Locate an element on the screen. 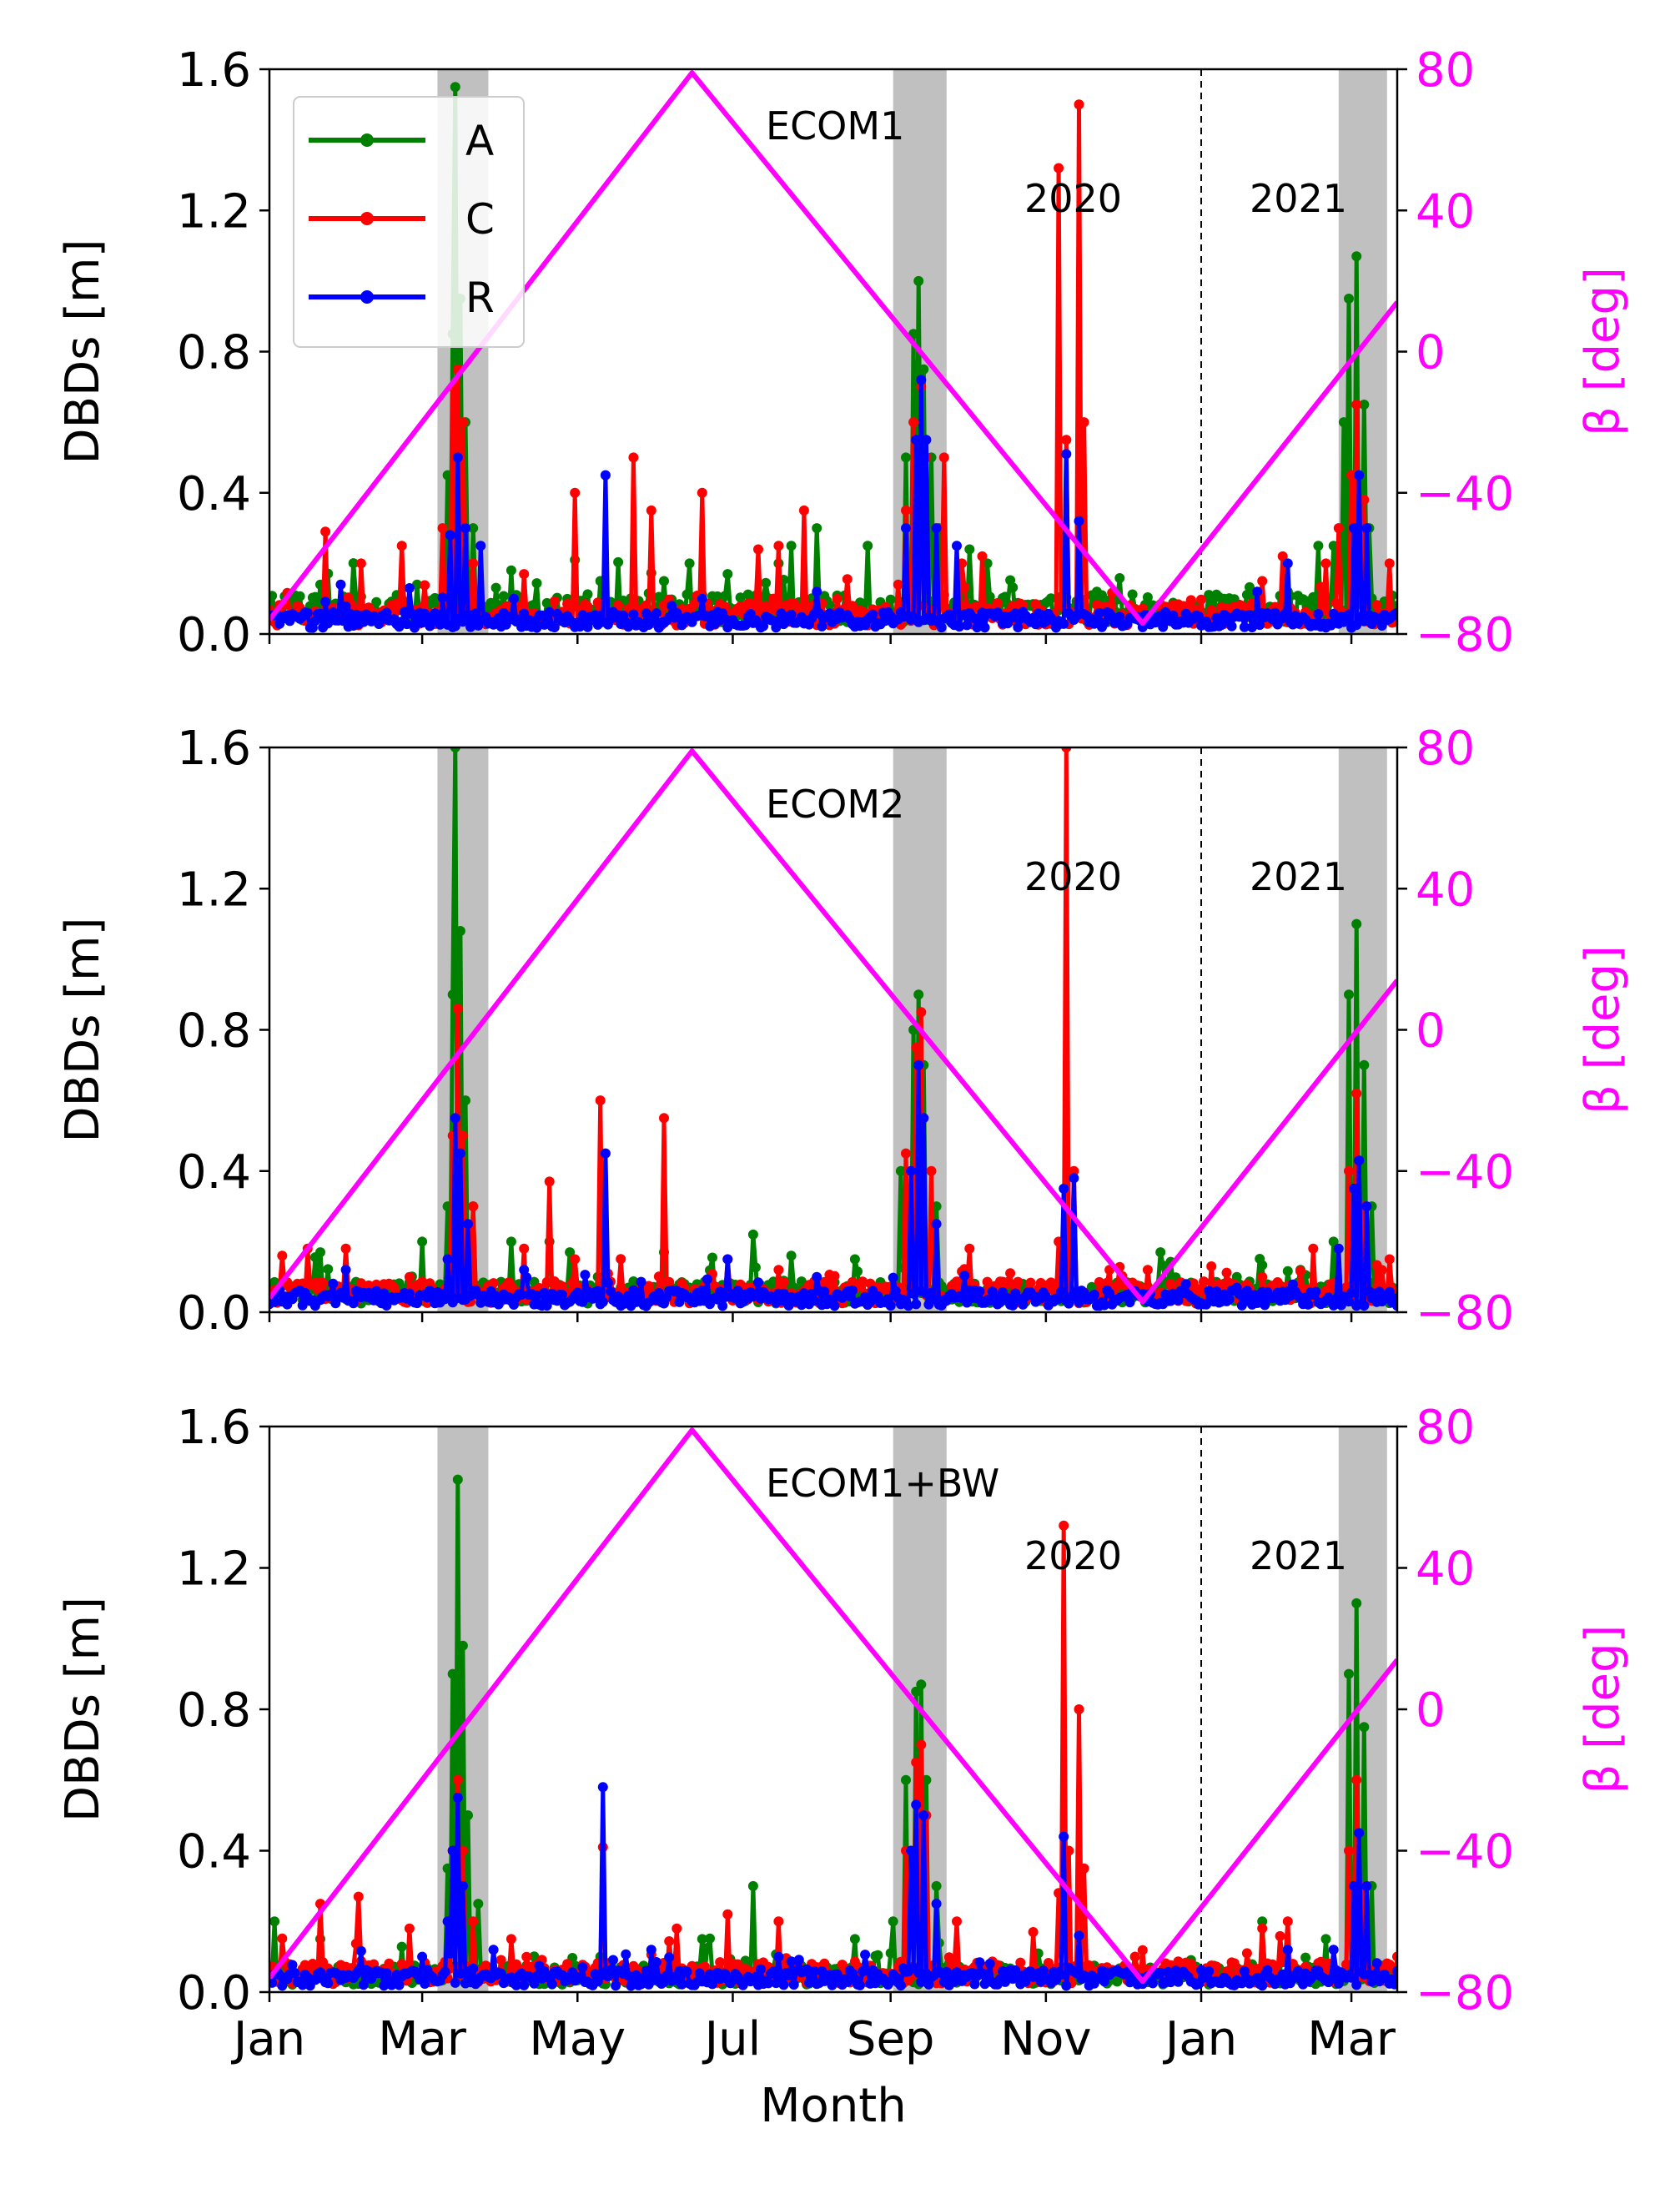 This screenshot has width=1680, height=2209. year-label-2020: 2020 is located at coordinates (1073, 876).